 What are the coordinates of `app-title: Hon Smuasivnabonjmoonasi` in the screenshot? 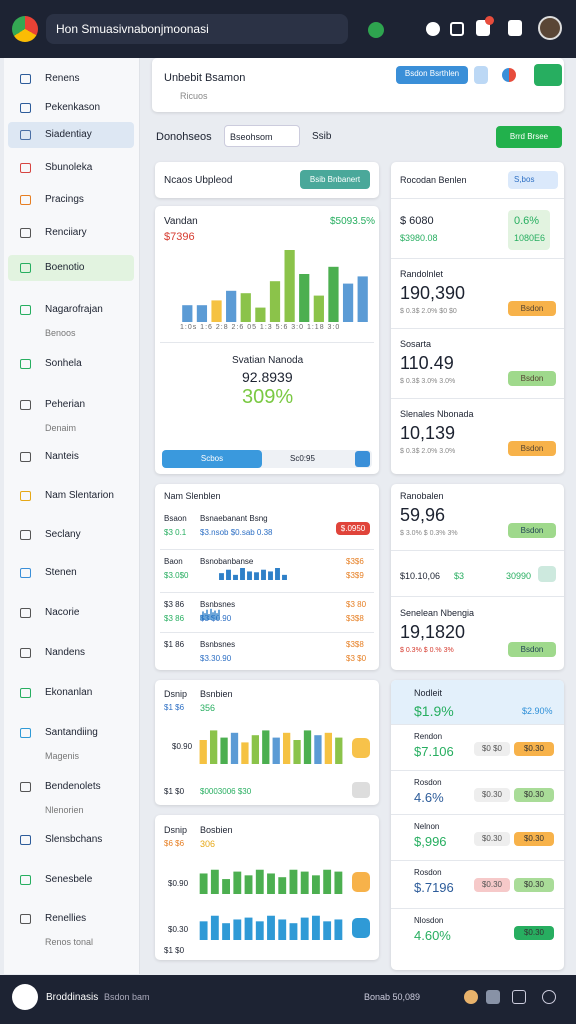 It's located at (132, 29).